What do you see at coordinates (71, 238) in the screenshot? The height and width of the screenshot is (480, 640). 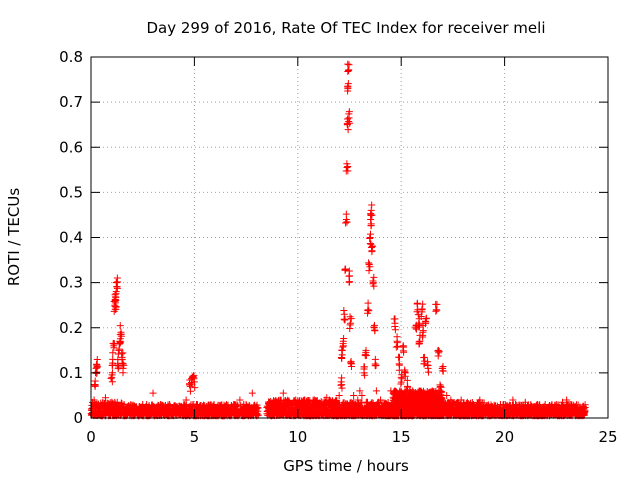 I see `y-tick-label: 0.4` at bounding box center [71, 238].